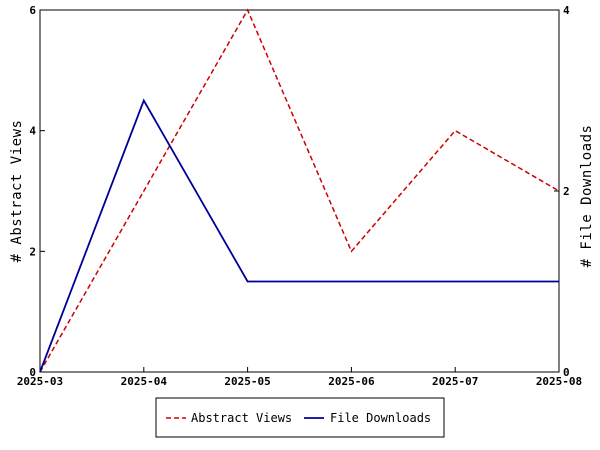 The image size is (600, 450). I want to click on legend-box, so click(300, 417).